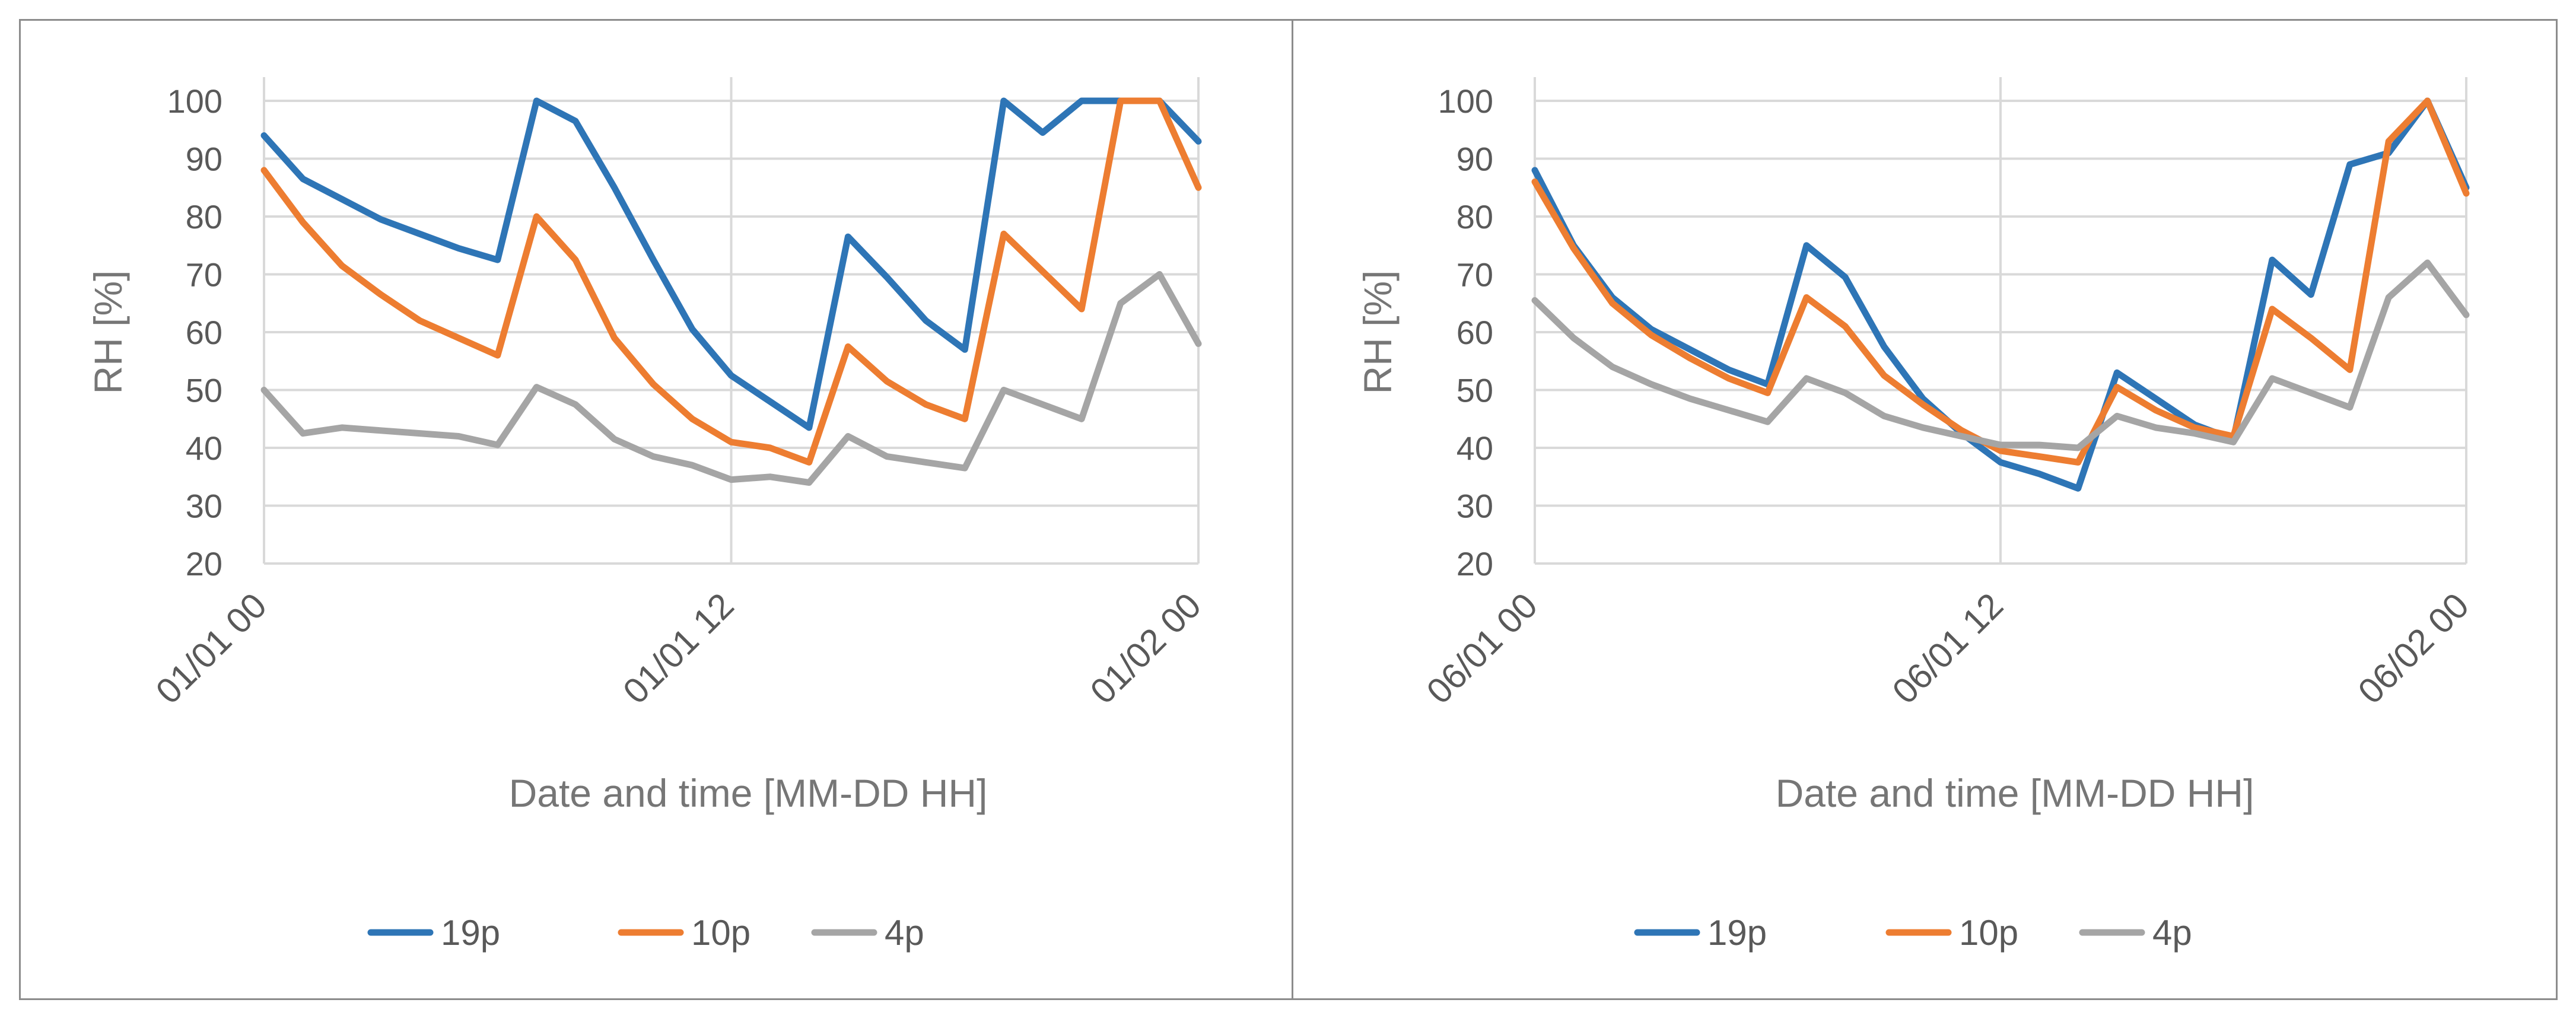  Describe the element at coordinates (1948, 648) in the screenshot. I see `x-tick-label: 06/01 12` at that location.